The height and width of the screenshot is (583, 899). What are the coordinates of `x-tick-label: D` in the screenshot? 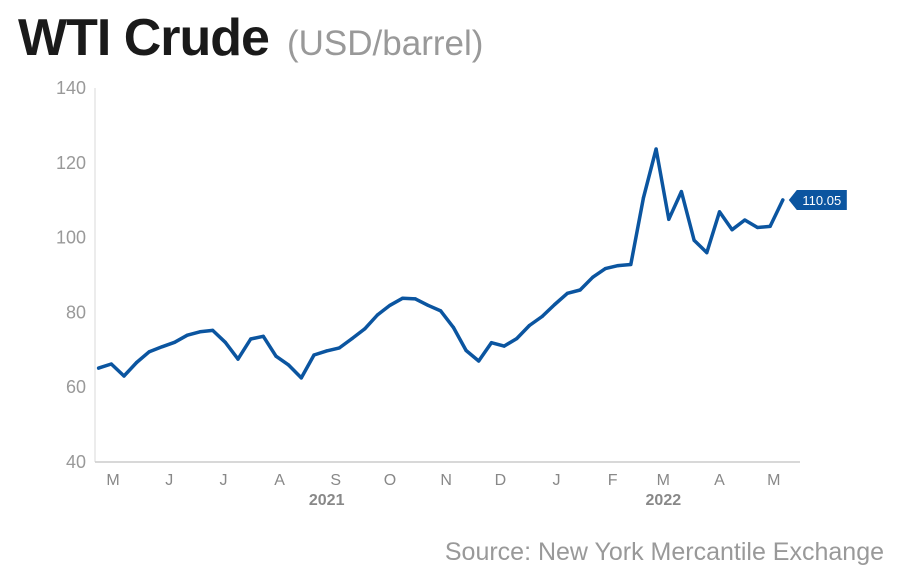 It's located at (501, 480).